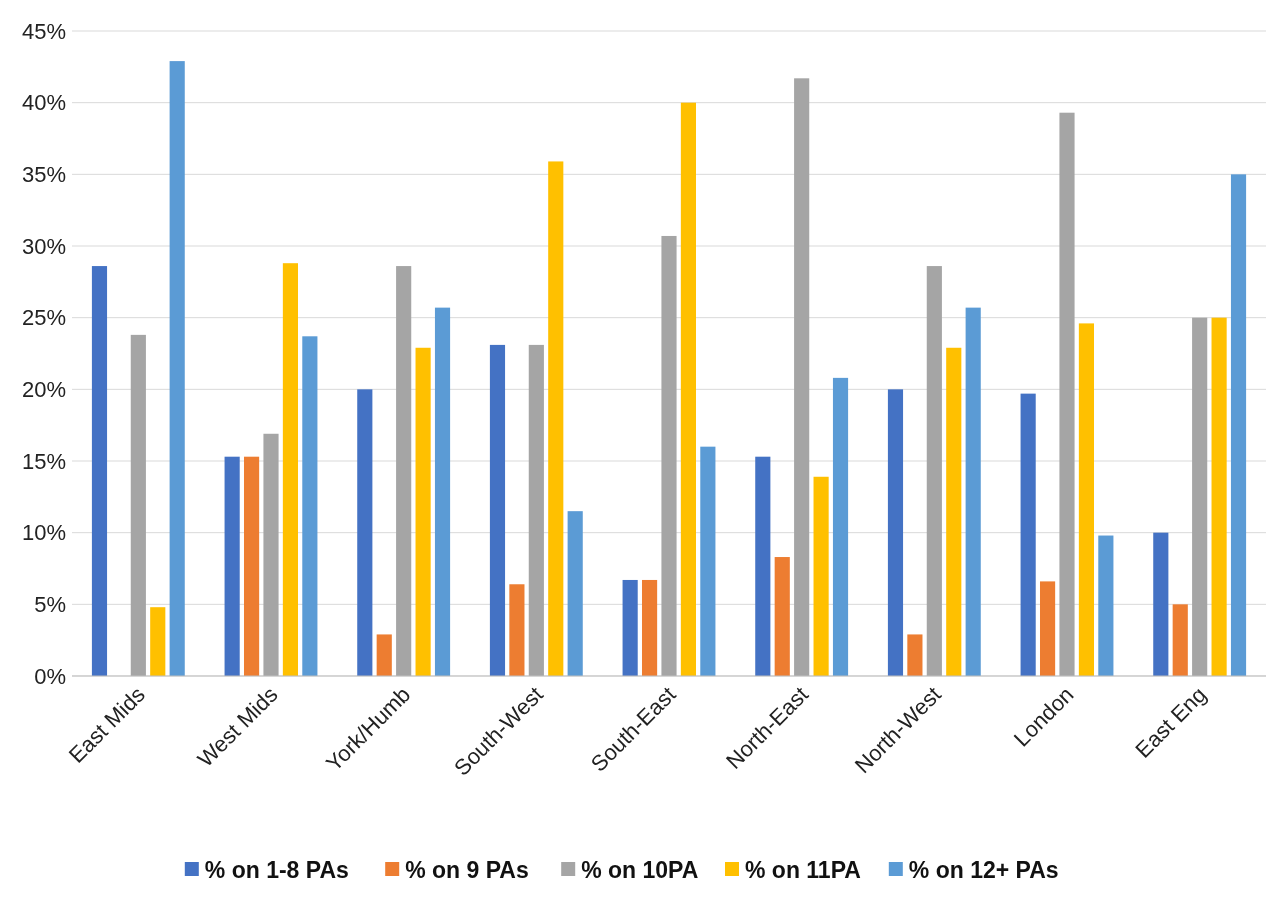  What do you see at coordinates (43, 175) in the screenshot?
I see `y-tick-label: 35%` at bounding box center [43, 175].